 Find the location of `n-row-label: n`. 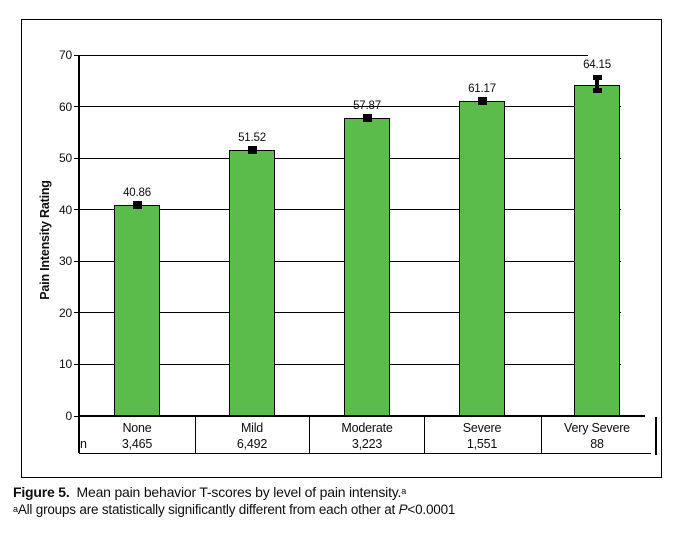

n-row-label: n is located at coordinates (83, 444).